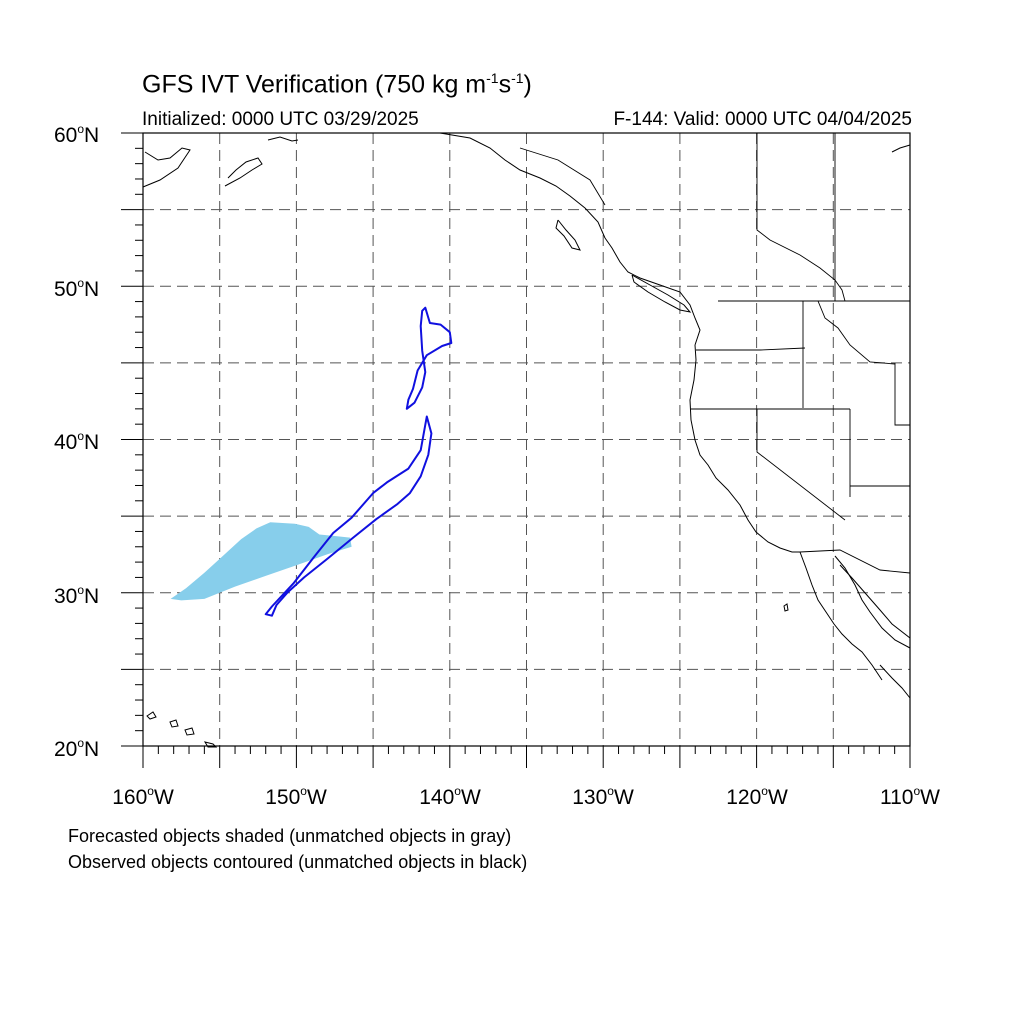 The image size is (1024, 1024). I want to click on coastline-haida-gwaii, so click(568, 235).